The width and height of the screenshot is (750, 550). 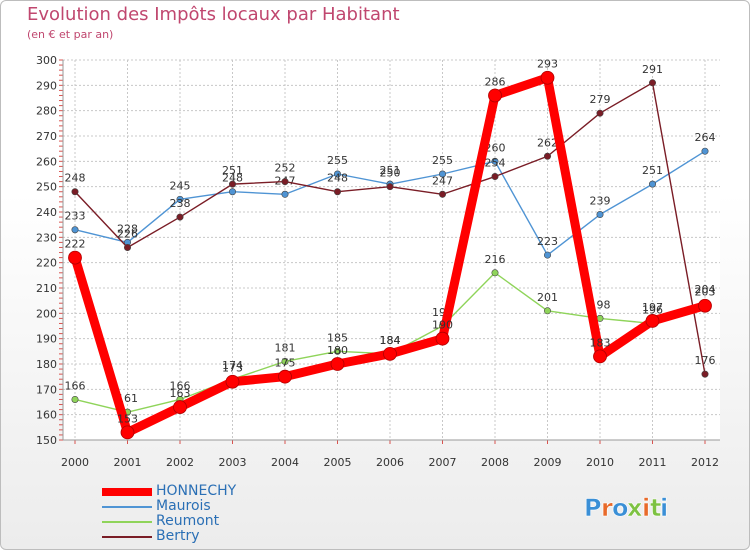 What do you see at coordinates (705, 462) in the screenshot?
I see `x-tick-label: 2012` at bounding box center [705, 462].